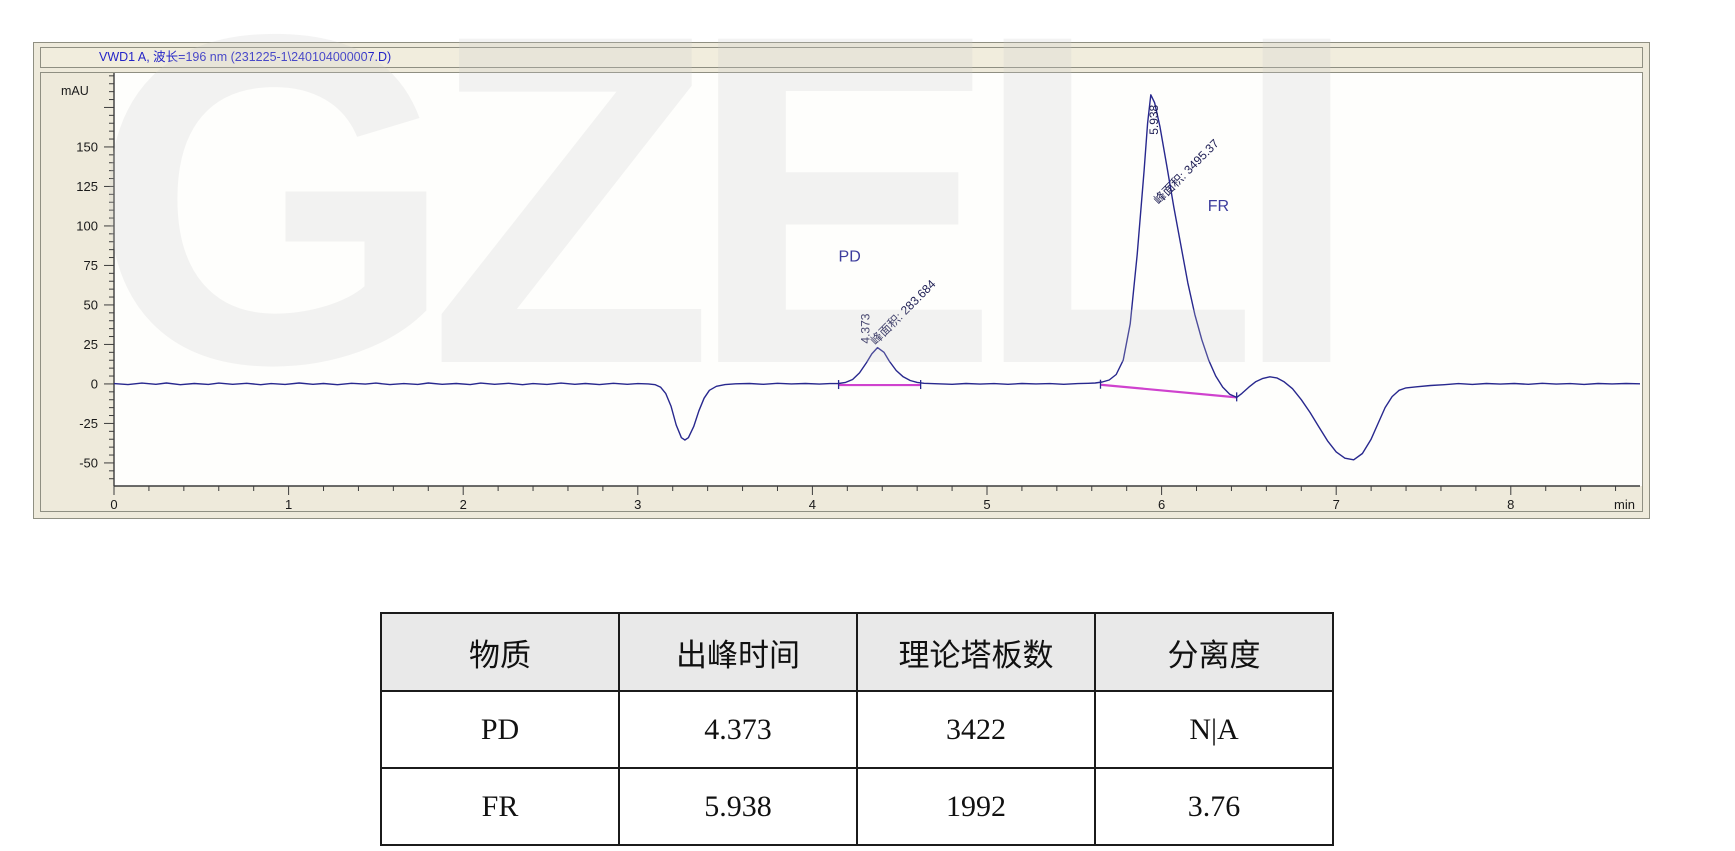 This screenshot has width=1735, height=851. I want to click on y-axis-unit-label: mAU, so click(75, 91).